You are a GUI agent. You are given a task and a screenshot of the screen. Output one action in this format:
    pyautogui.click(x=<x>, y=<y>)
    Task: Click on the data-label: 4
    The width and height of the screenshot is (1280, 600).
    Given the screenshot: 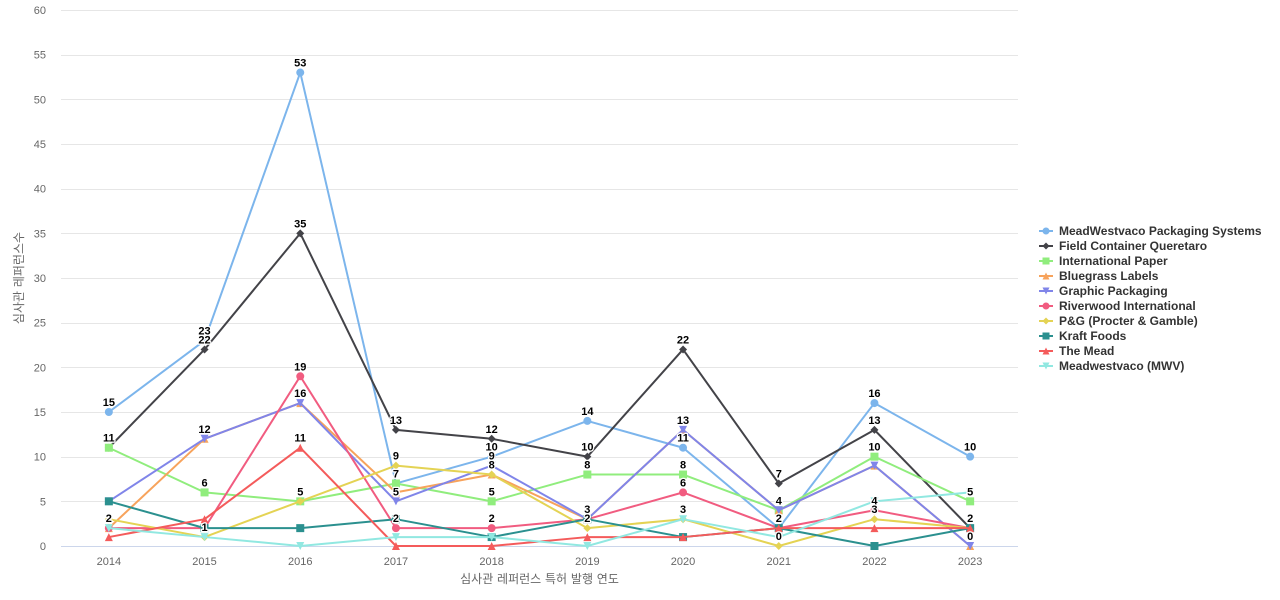 What is the action you would take?
    pyautogui.click(x=874, y=501)
    